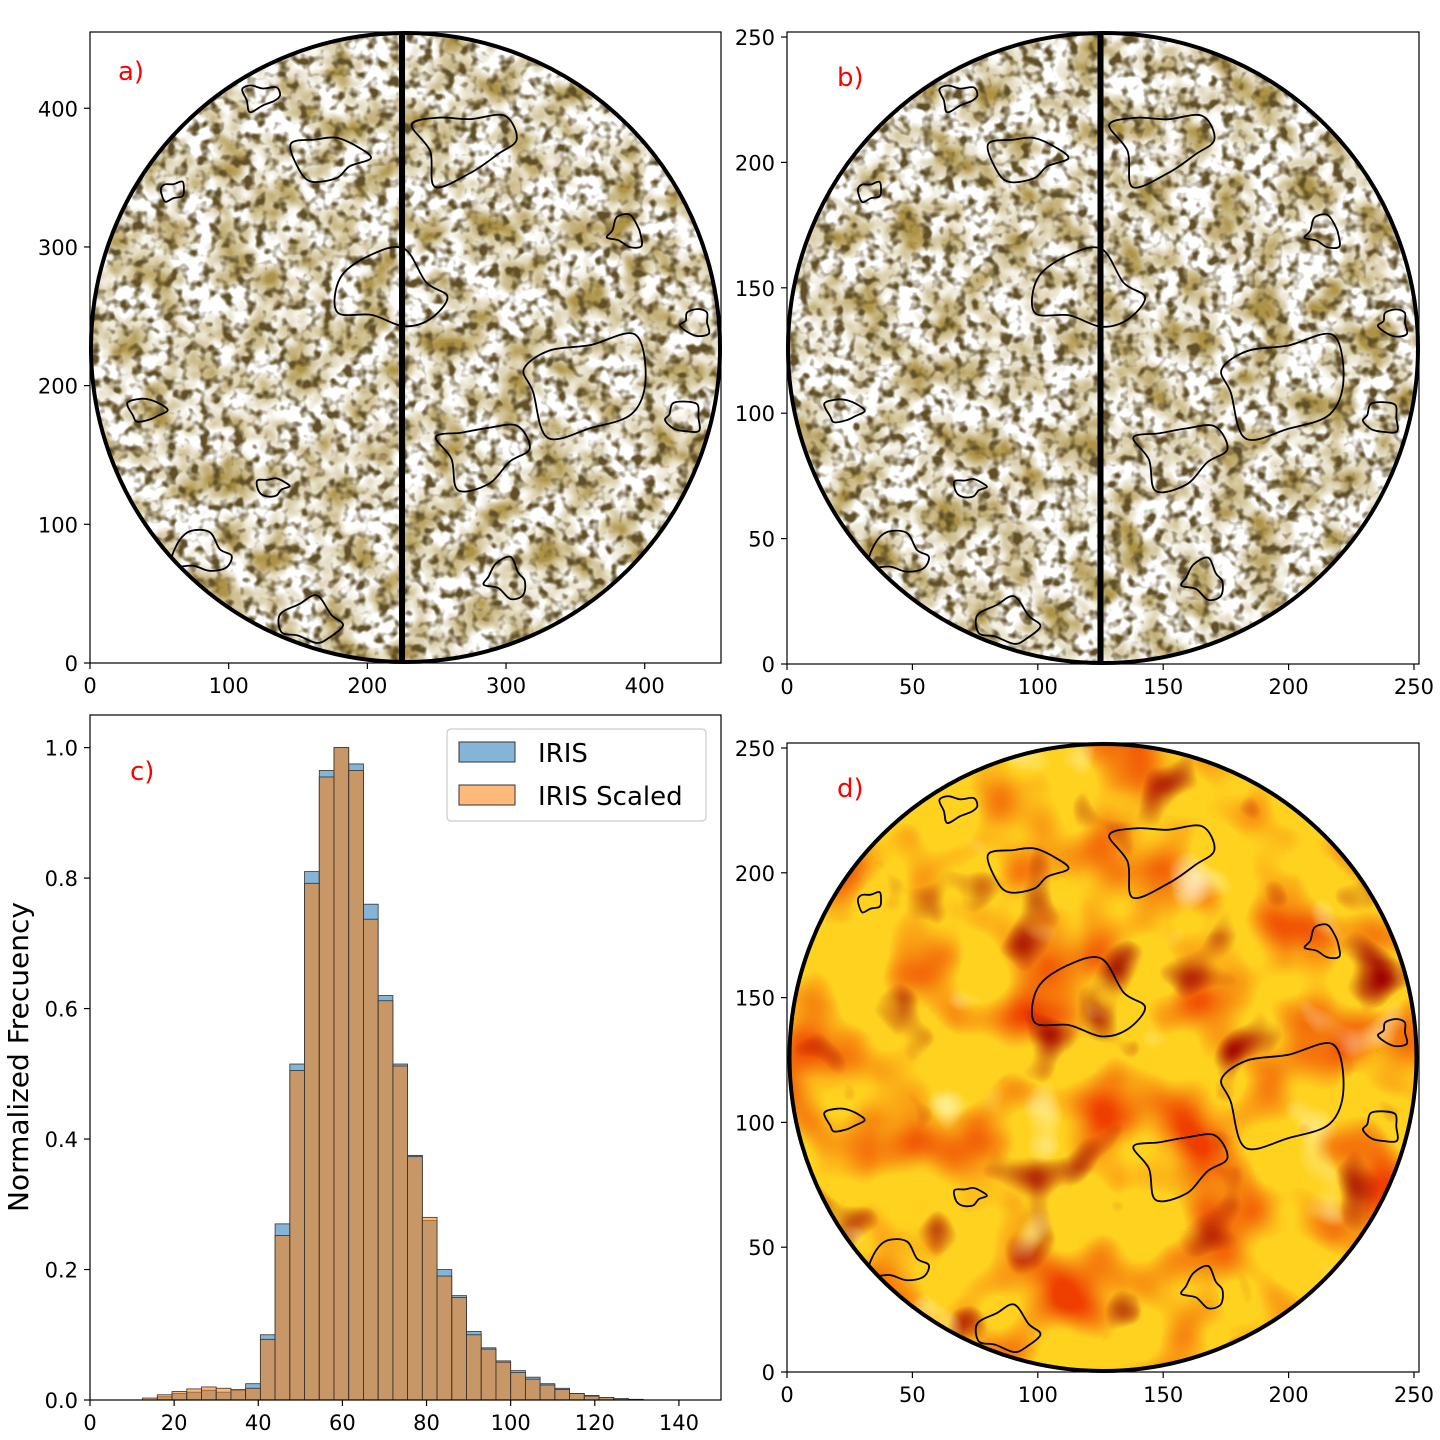 The width and height of the screenshot is (1440, 1440). What do you see at coordinates (61, 749) in the screenshot?
I see `y-tick-label: 1.0` at bounding box center [61, 749].